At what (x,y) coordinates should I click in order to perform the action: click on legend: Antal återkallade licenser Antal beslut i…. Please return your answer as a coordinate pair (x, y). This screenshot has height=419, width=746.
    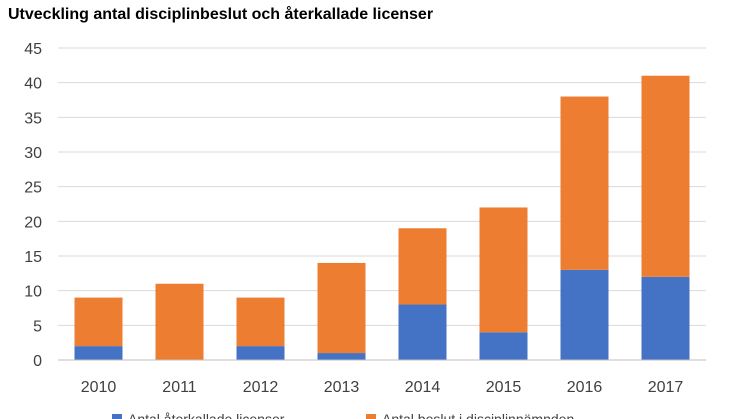
    Looking at the image, I should click on (343, 415).